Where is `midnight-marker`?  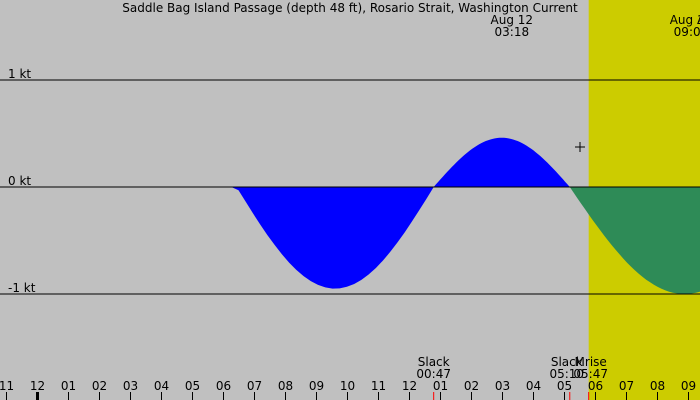 midnight-marker is located at coordinates (37, 396).